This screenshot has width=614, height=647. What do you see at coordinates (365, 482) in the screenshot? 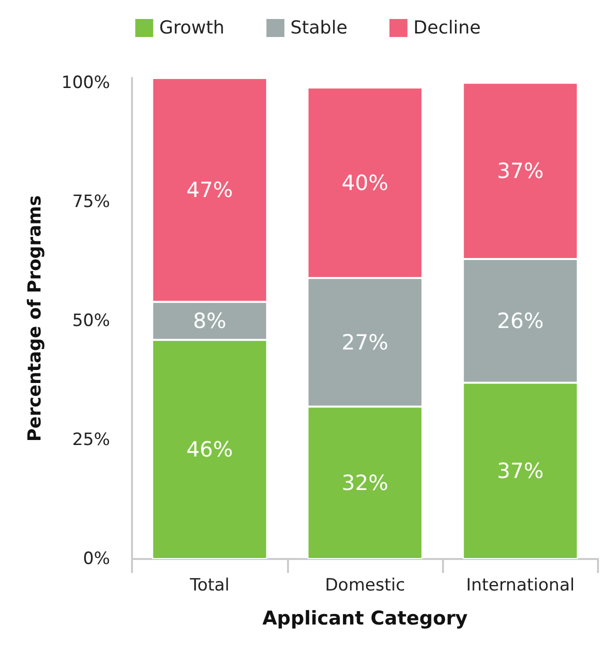
I see `data-label: 32%` at bounding box center [365, 482].